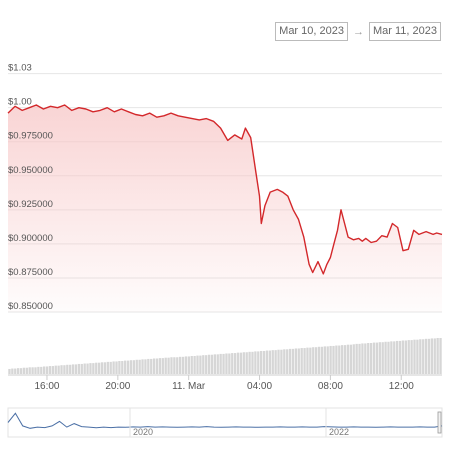 The height and width of the screenshot is (450, 450). I want to click on date-range-selector: Mar 10, 2023 → Mar 11, 2023, so click(358, 31).